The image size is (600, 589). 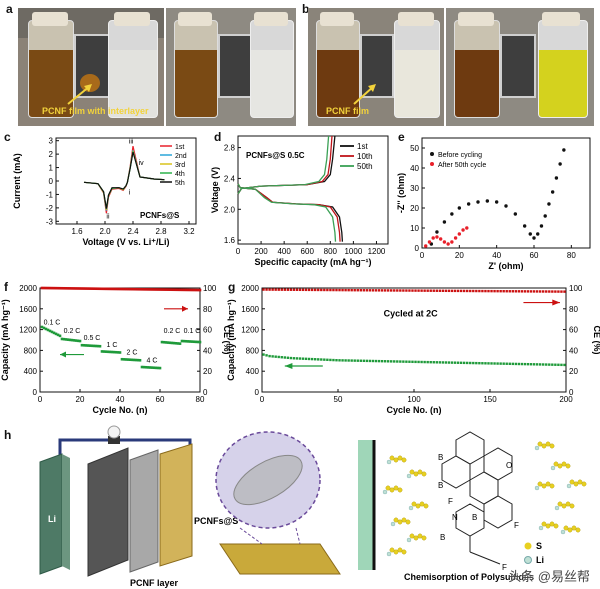 What do you see at coordinates (130, 192) in the screenshot?
I see `peak-label-i: i` at bounding box center [130, 192].